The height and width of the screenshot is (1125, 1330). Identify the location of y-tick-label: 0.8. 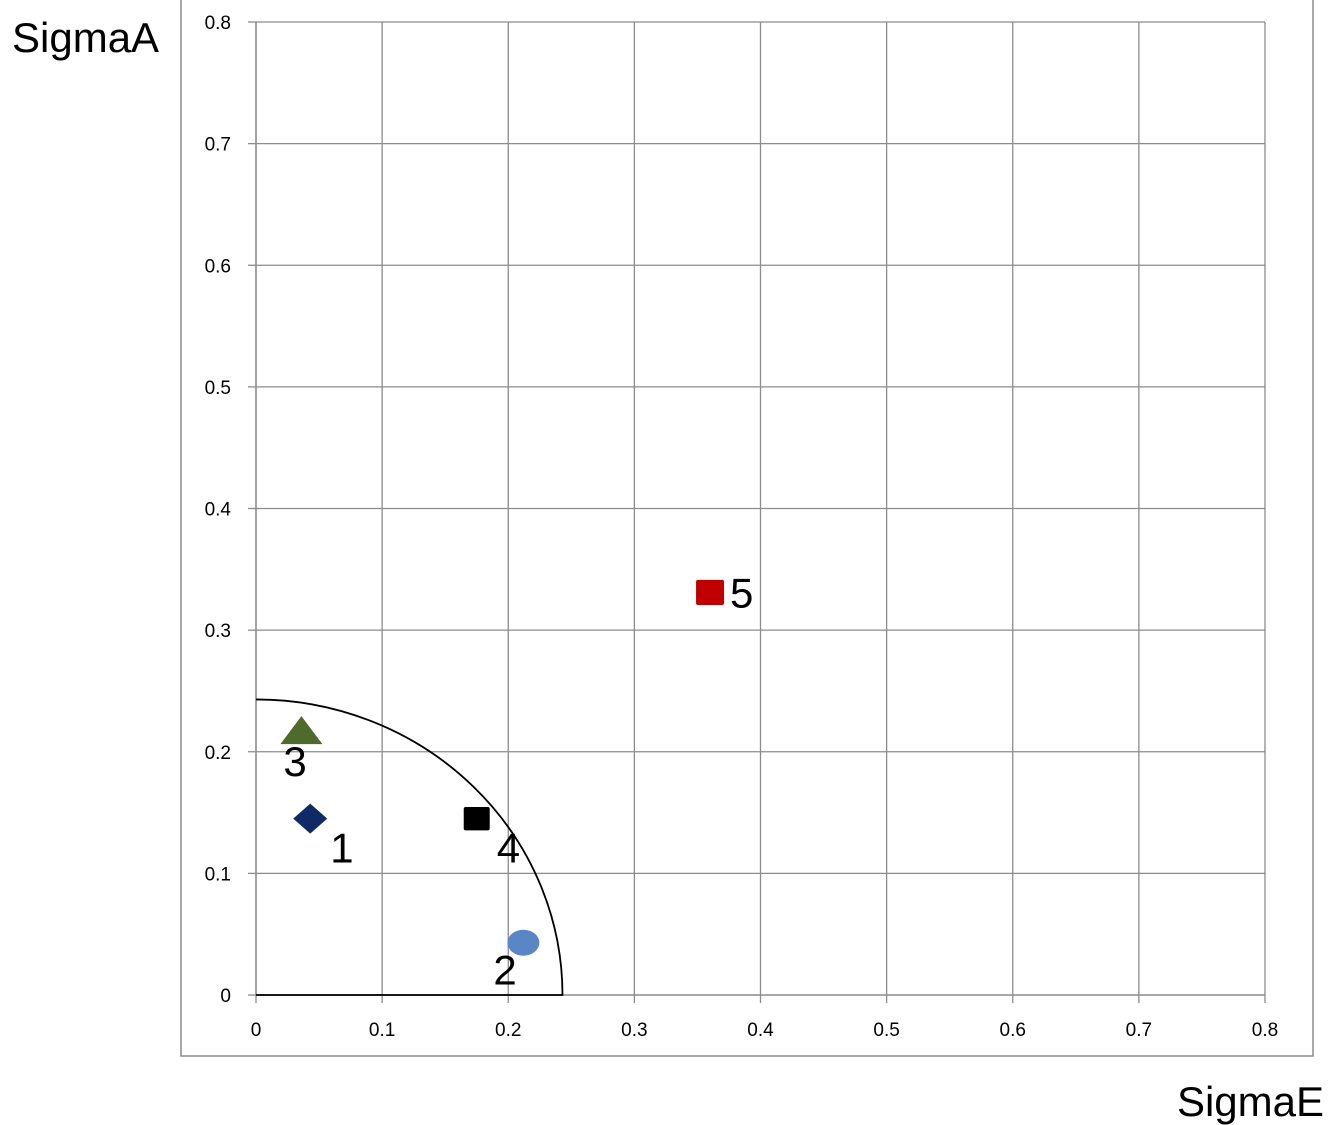
(218, 23).